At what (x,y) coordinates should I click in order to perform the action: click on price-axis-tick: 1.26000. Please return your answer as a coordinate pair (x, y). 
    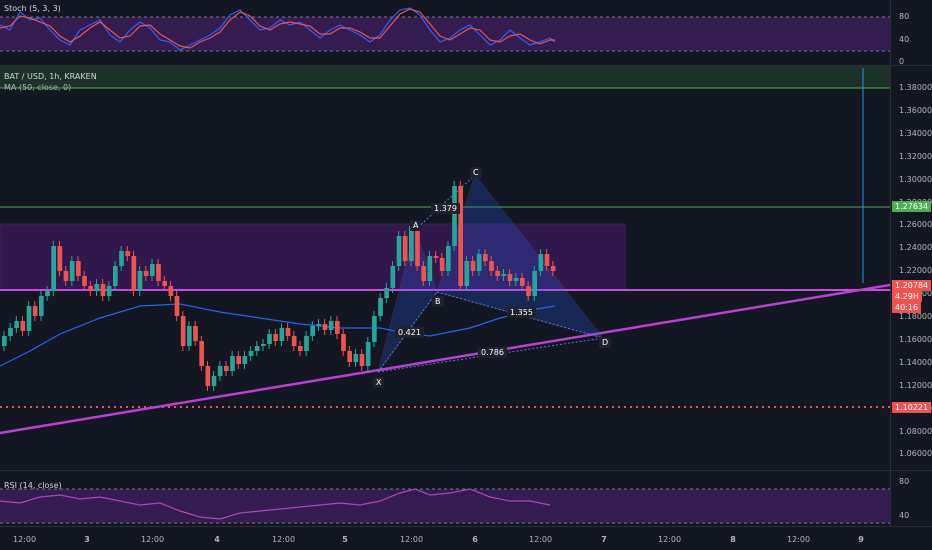
    Looking at the image, I should click on (915, 225).